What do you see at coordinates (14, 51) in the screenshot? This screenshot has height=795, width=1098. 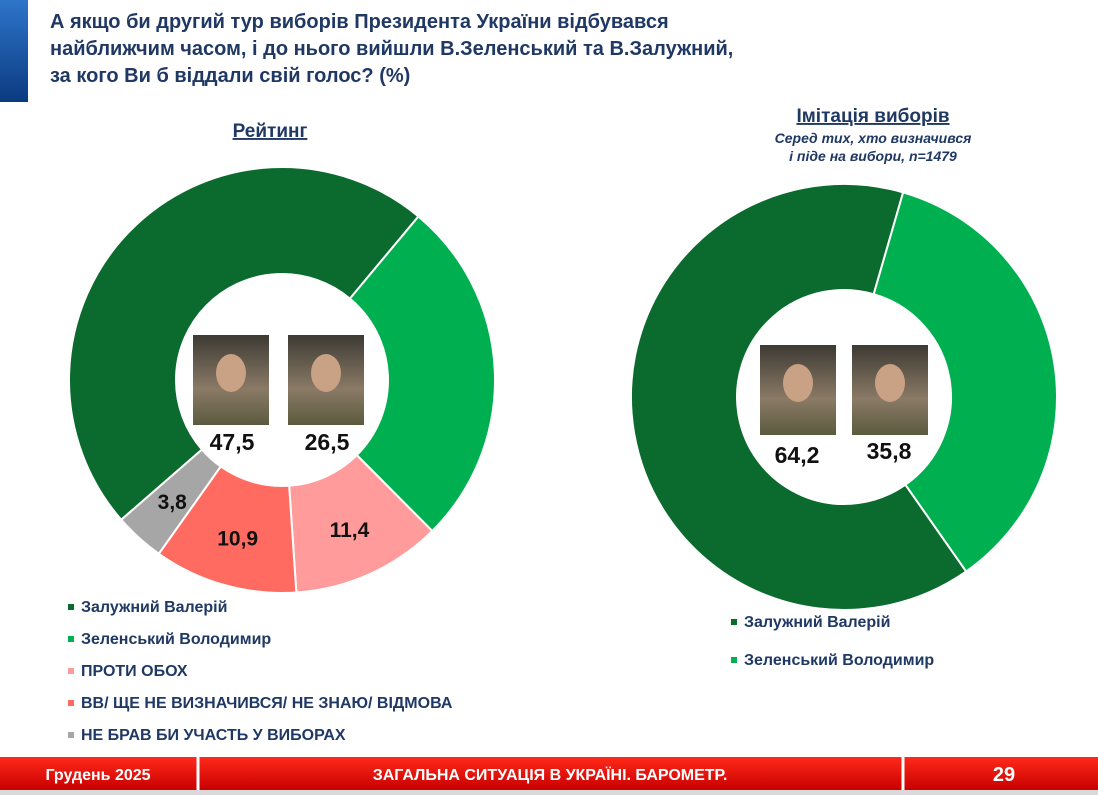 I see `header-accent` at bounding box center [14, 51].